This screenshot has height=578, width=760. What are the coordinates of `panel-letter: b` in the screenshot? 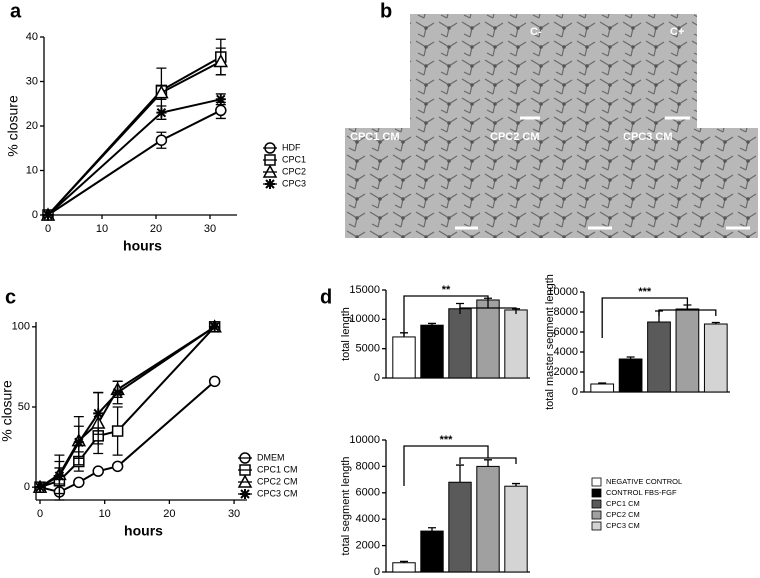 It's located at (386, 11).